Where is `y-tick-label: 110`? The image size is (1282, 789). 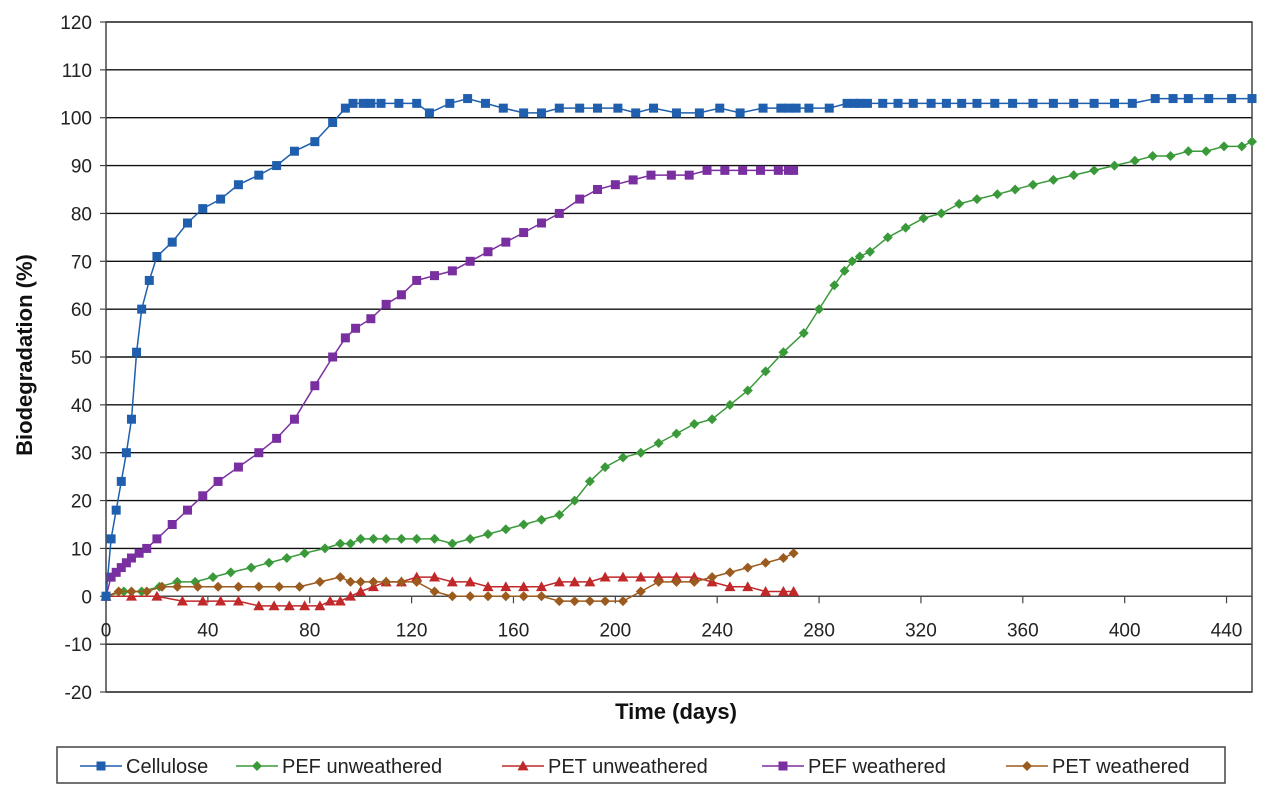 y-tick-label: 110 is located at coordinates (77, 71).